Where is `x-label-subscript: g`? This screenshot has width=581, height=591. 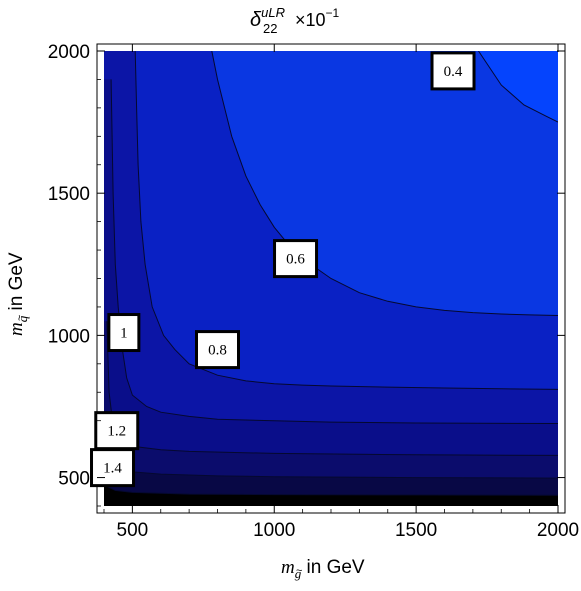 x-label-subscript: g is located at coordinates (298, 573).